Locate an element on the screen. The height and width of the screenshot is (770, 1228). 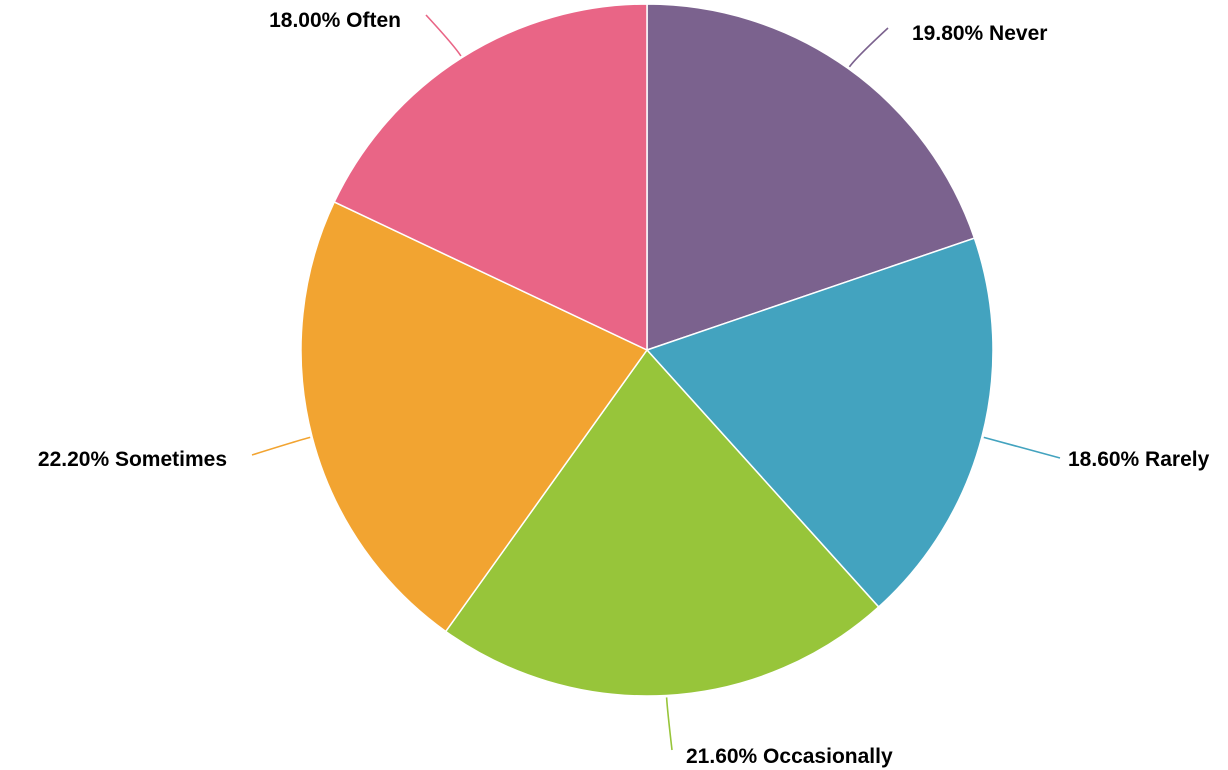
slice-label-often: 18.00% Often is located at coordinates (335, 20).